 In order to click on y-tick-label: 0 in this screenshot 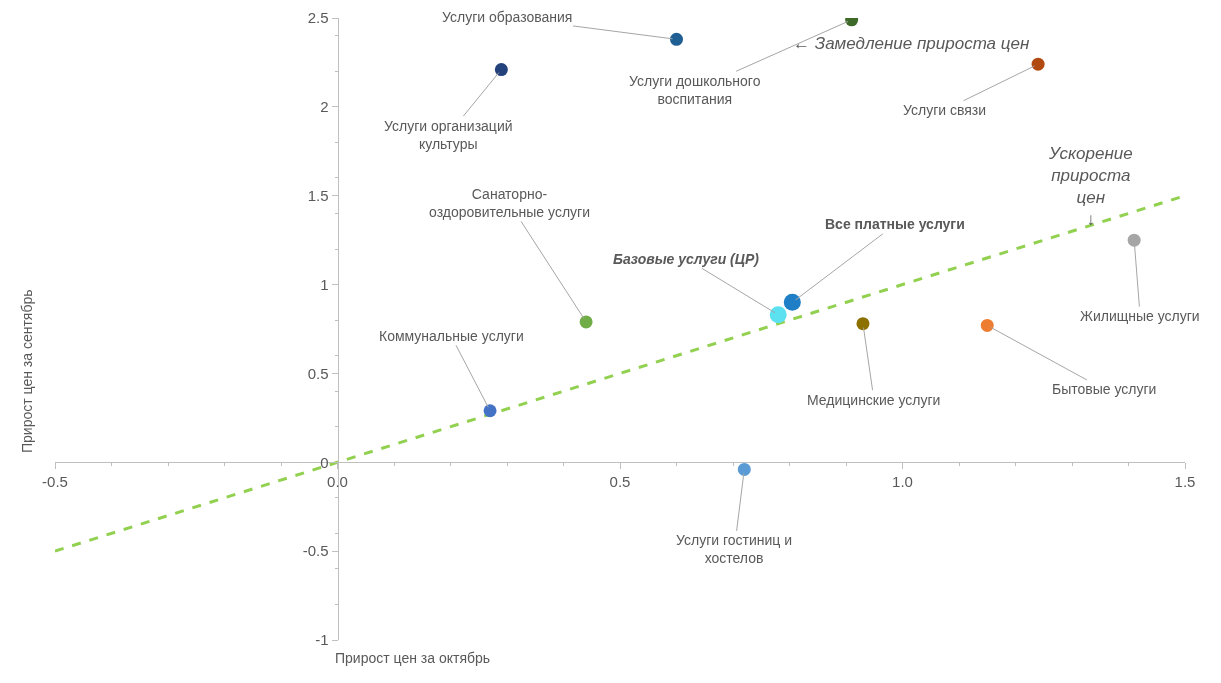, I will do `click(324, 462)`.